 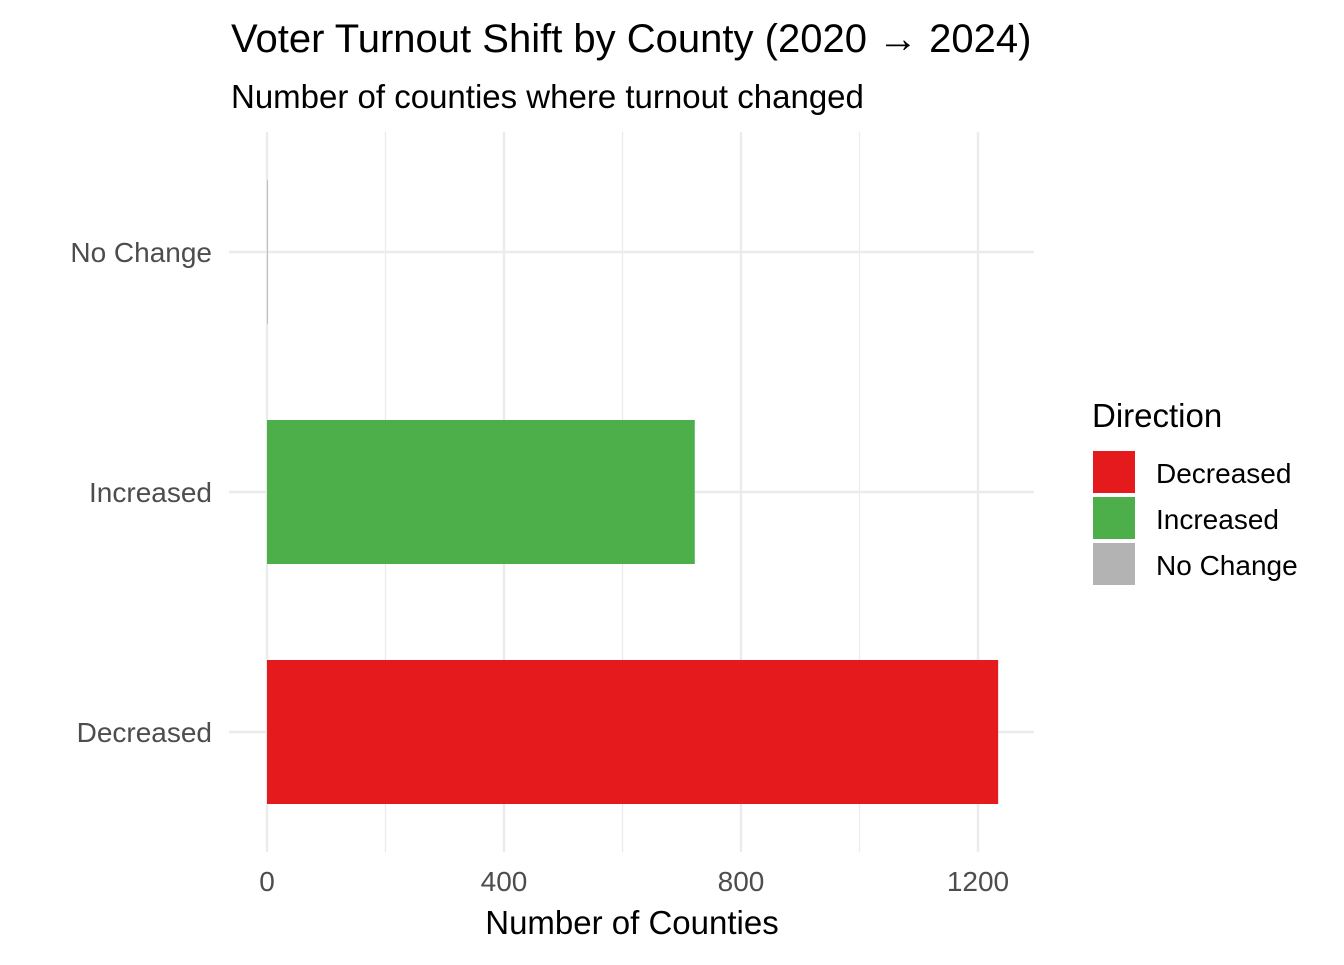 What do you see at coordinates (267, 881) in the screenshot?
I see `x-tick-label: 0` at bounding box center [267, 881].